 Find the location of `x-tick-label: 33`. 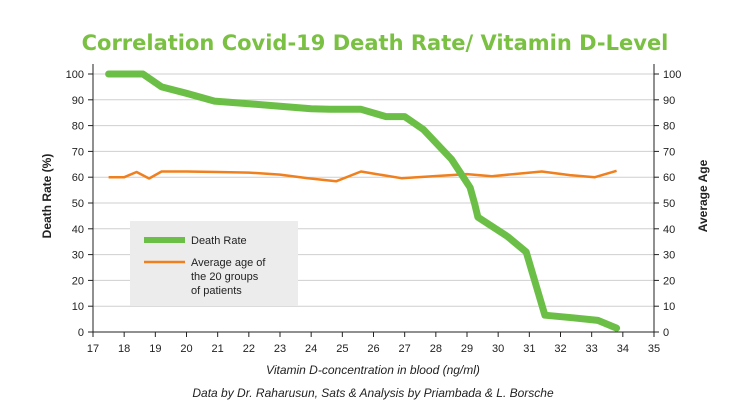

x-tick-label: 33 is located at coordinates (592, 349).